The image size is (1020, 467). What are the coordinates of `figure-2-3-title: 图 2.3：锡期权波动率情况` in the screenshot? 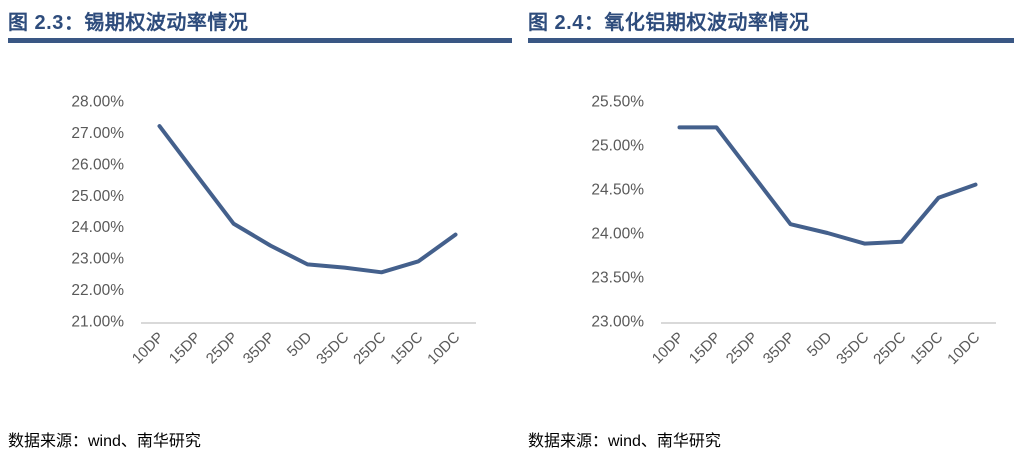 It's located at (128, 23).